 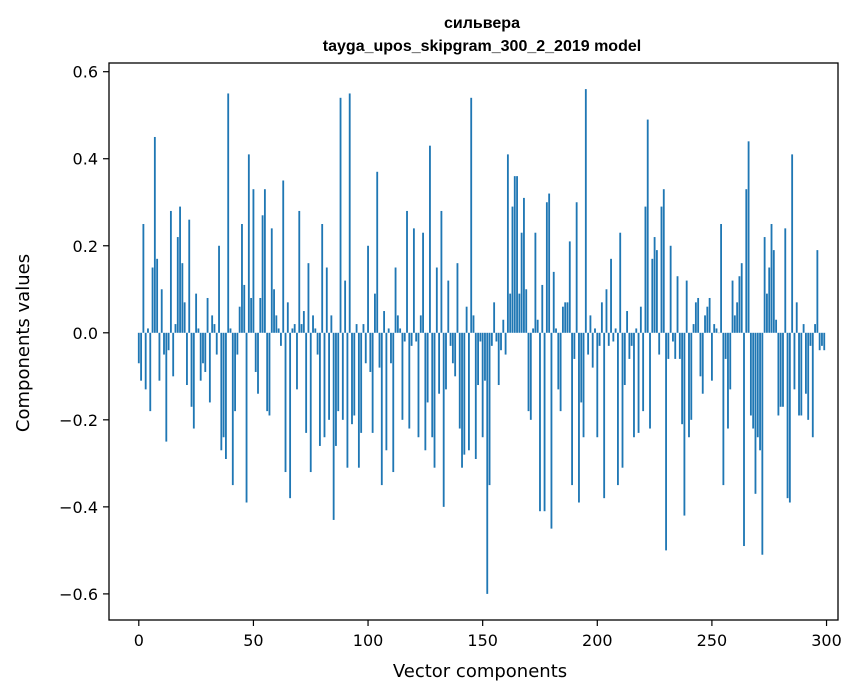 I want to click on x-tick-label-0: 0, so click(x=139, y=640).